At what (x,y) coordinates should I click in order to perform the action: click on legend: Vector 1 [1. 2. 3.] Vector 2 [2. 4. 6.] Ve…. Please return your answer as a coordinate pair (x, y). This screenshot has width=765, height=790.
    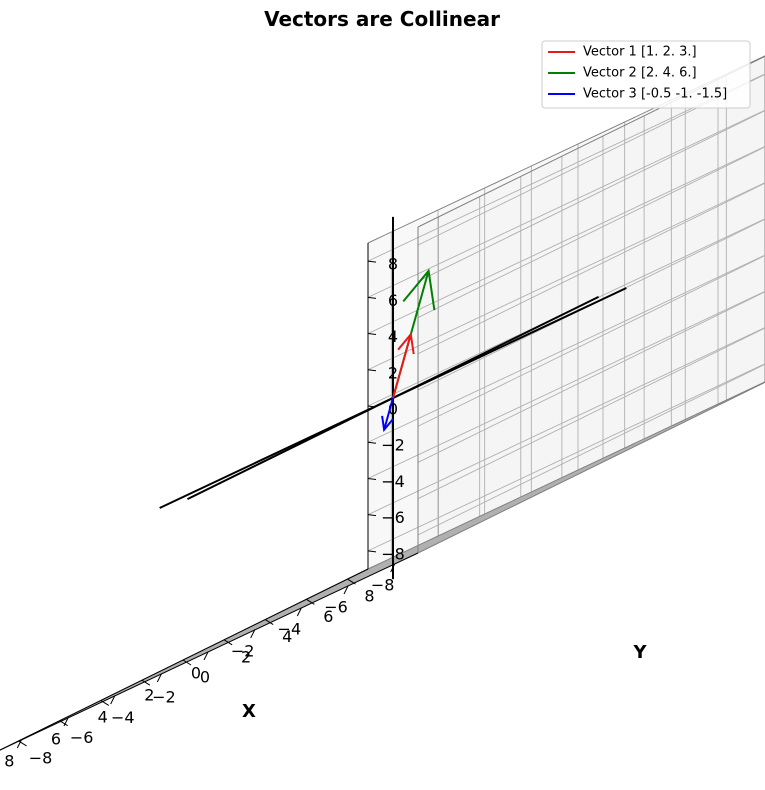
    Looking at the image, I should click on (646, 74).